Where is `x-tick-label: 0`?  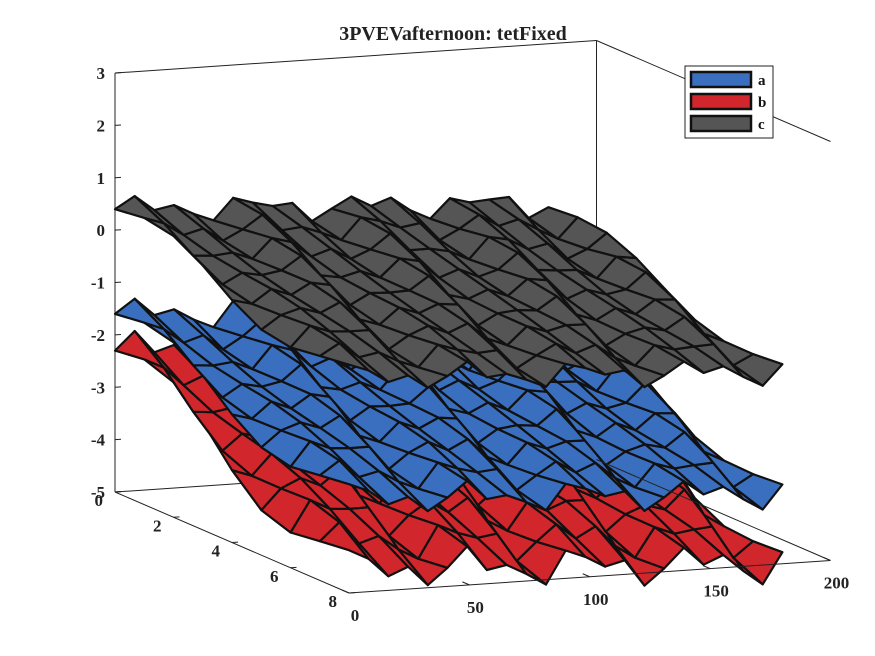 x-tick-label: 0 is located at coordinates (355, 615).